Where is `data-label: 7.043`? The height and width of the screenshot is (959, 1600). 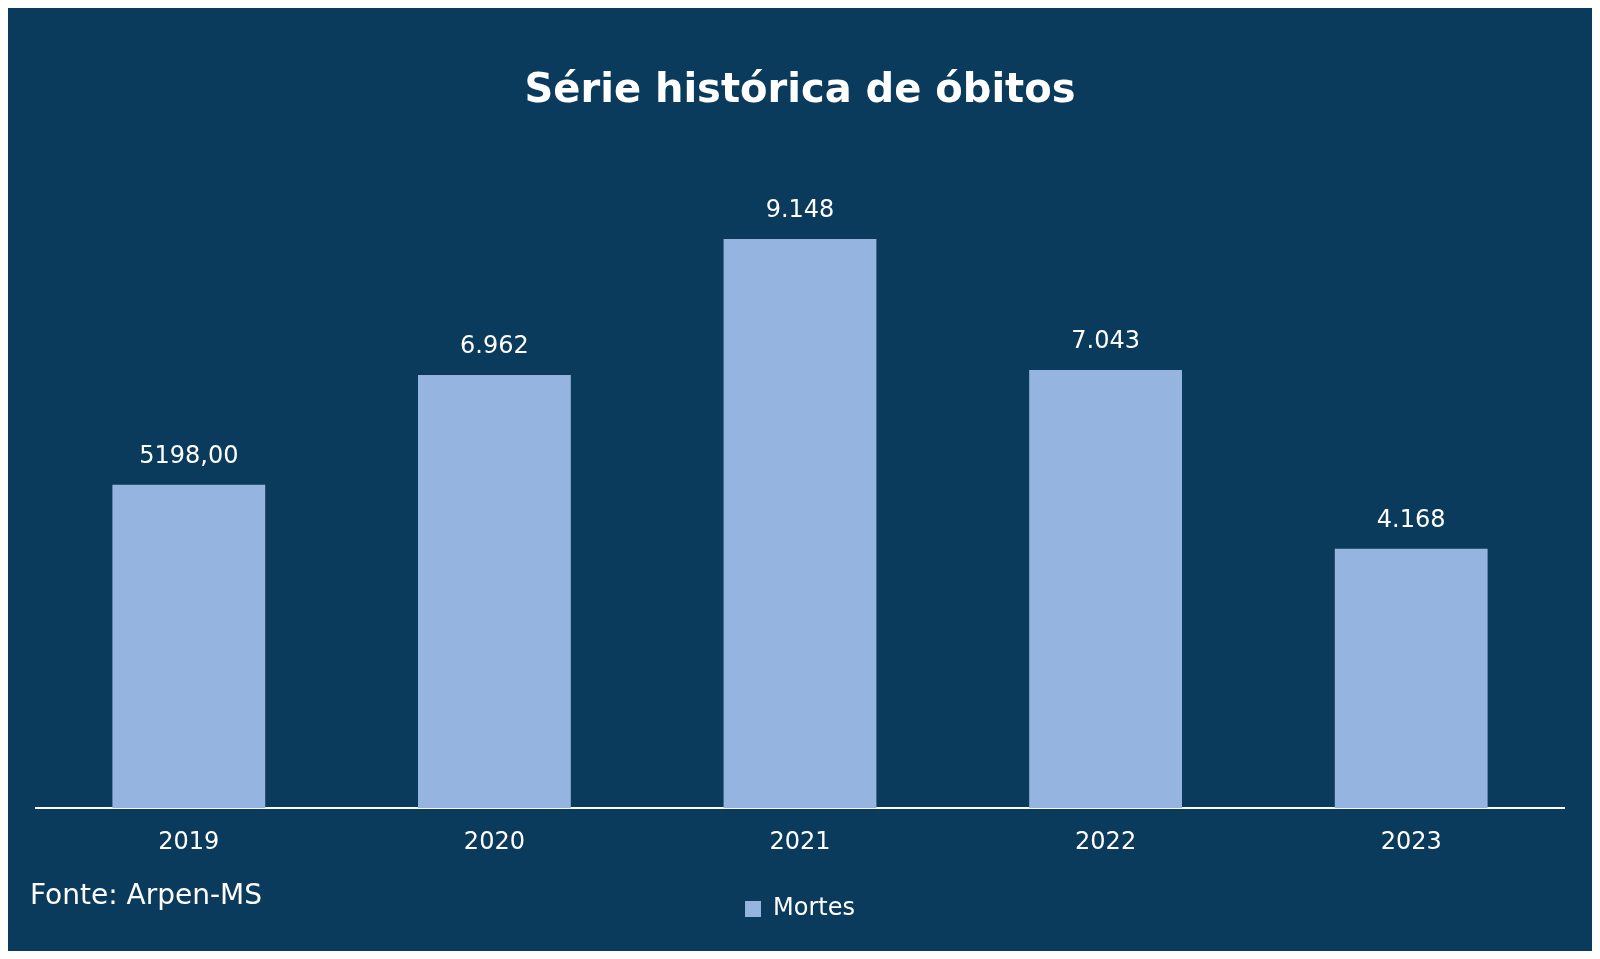
data-label: 7.043 is located at coordinates (1105, 340).